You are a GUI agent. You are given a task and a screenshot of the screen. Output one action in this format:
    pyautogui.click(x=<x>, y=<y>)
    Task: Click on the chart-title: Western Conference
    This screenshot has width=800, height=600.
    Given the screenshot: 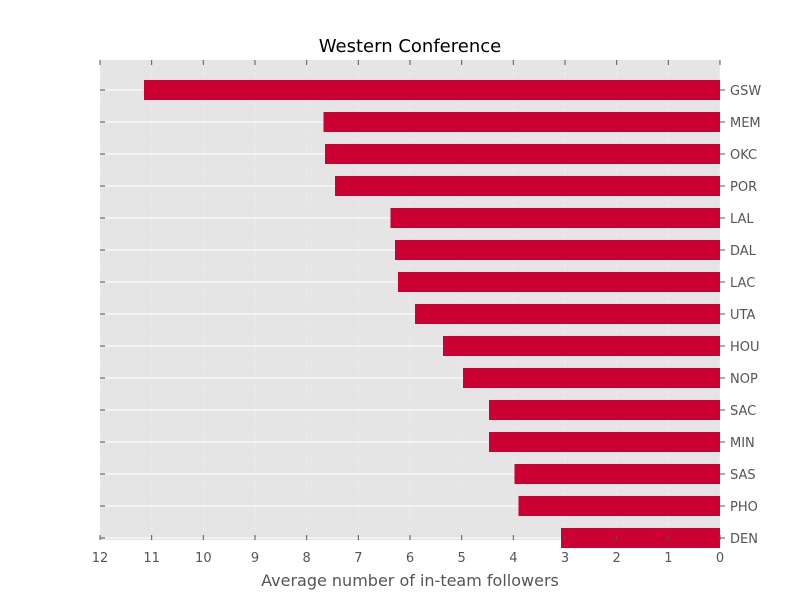 What is the action you would take?
    pyautogui.click(x=410, y=46)
    